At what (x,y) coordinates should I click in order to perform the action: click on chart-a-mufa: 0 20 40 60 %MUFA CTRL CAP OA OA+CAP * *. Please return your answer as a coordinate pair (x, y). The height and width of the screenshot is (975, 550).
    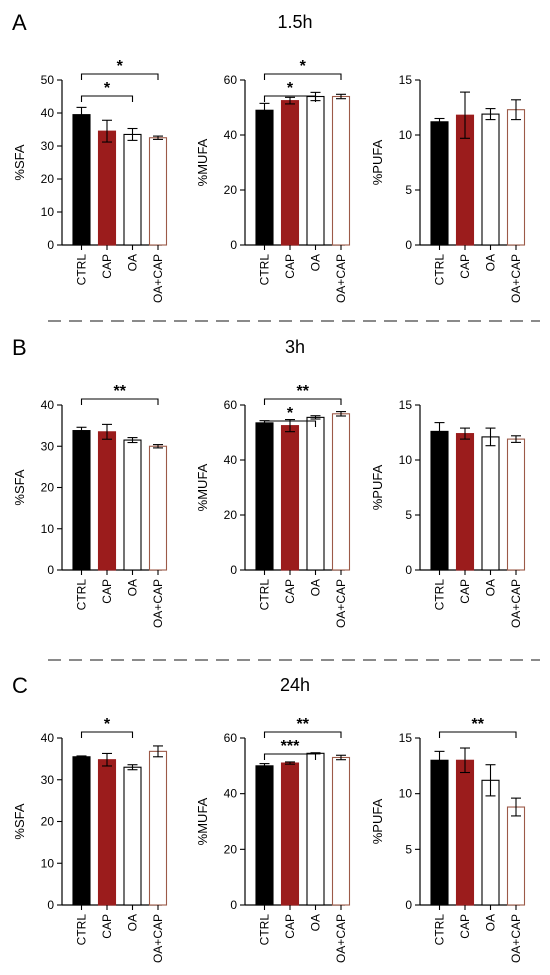
    Looking at the image, I should click on (273, 180).